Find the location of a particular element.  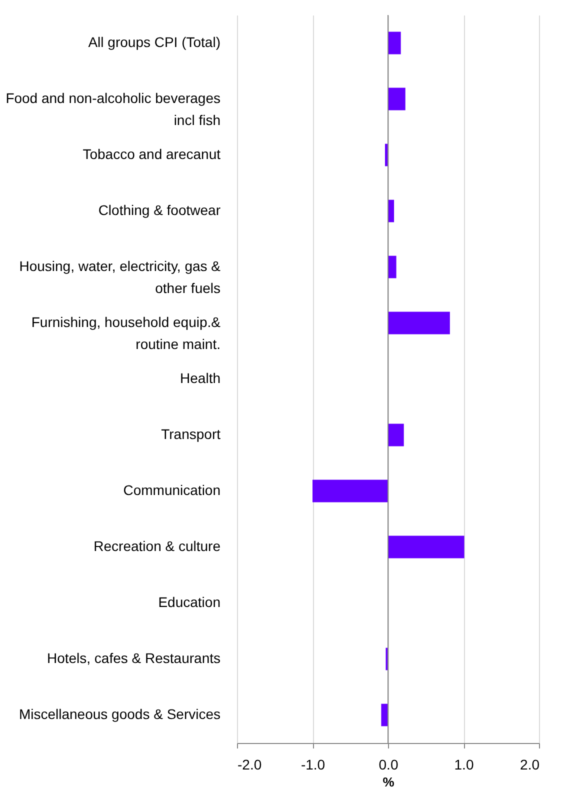

y-tick-label: Hotels, cafes & Restaurants is located at coordinates (133, 658).